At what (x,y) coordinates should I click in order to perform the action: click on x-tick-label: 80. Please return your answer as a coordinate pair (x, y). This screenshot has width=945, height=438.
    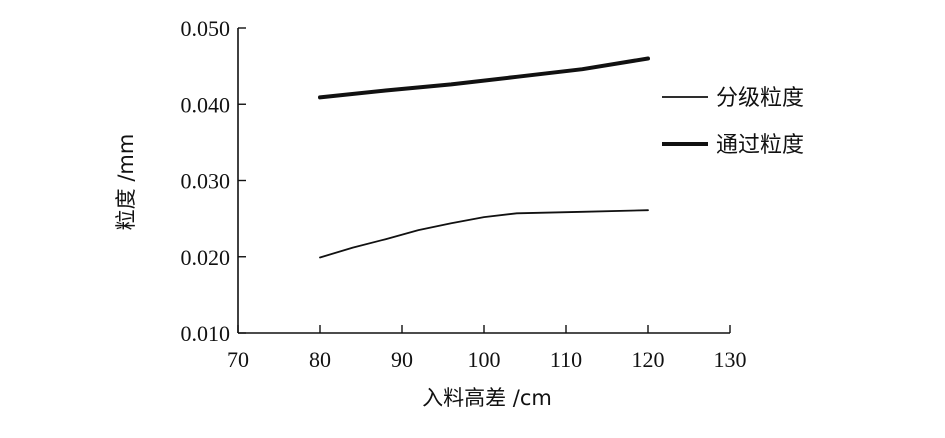
    Looking at the image, I should click on (320, 359).